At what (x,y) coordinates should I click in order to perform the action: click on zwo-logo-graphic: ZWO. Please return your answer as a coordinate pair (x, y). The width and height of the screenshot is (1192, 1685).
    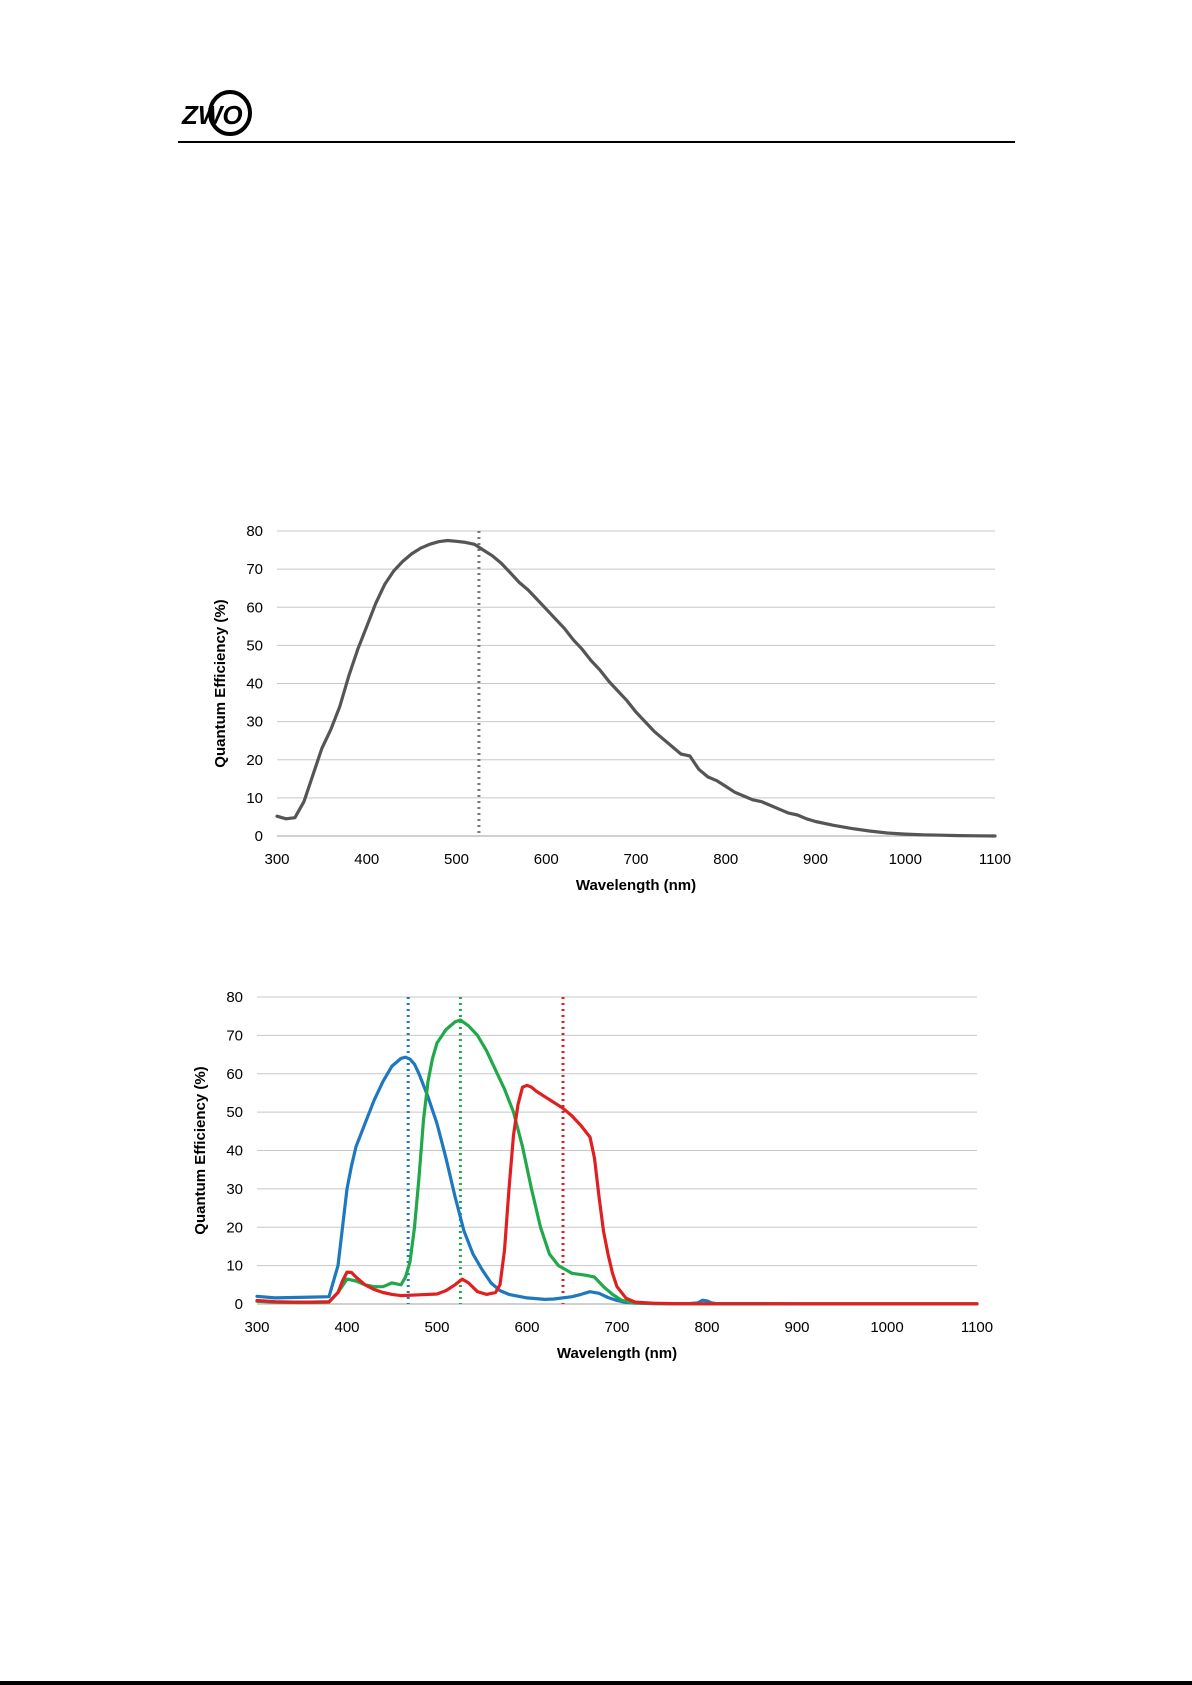
    Looking at the image, I should click on (216, 113).